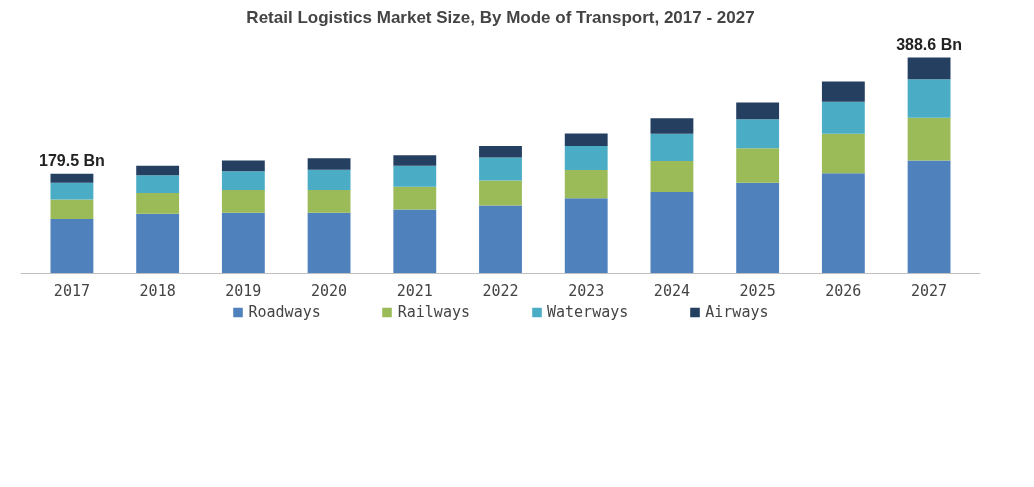  What do you see at coordinates (757, 291) in the screenshot?
I see `x-tick-label: 2025` at bounding box center [757, 291].